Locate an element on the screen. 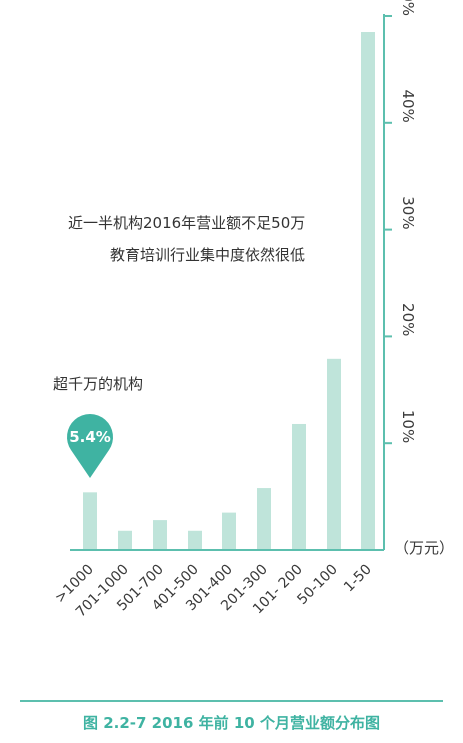 The image size is (463, 743). highlight-value: 5.4% is located at coordinates (90, 437).